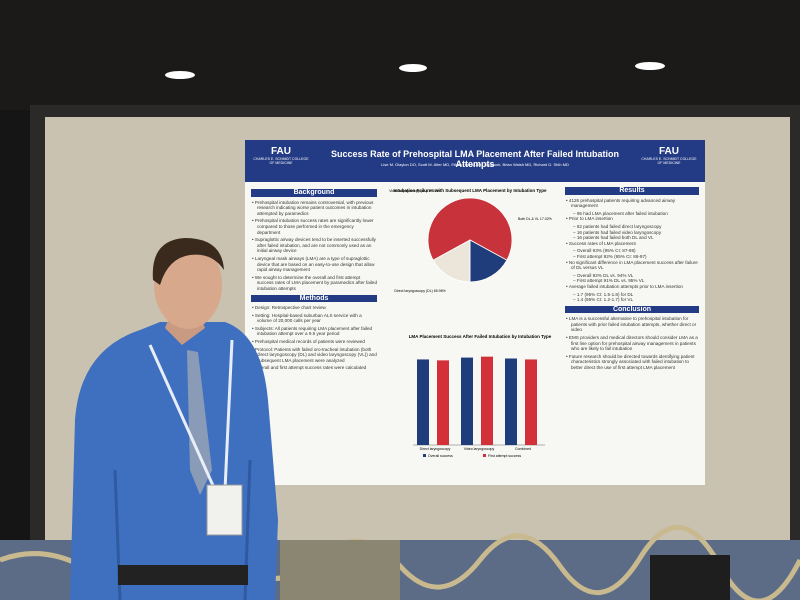 The width and height of the screenshot is (800, 600). Describe the element at coordinates (638, 251) in the screenshot. I see `sub-bullet: Overall 93% (95% CI: 87-98)` at that location.